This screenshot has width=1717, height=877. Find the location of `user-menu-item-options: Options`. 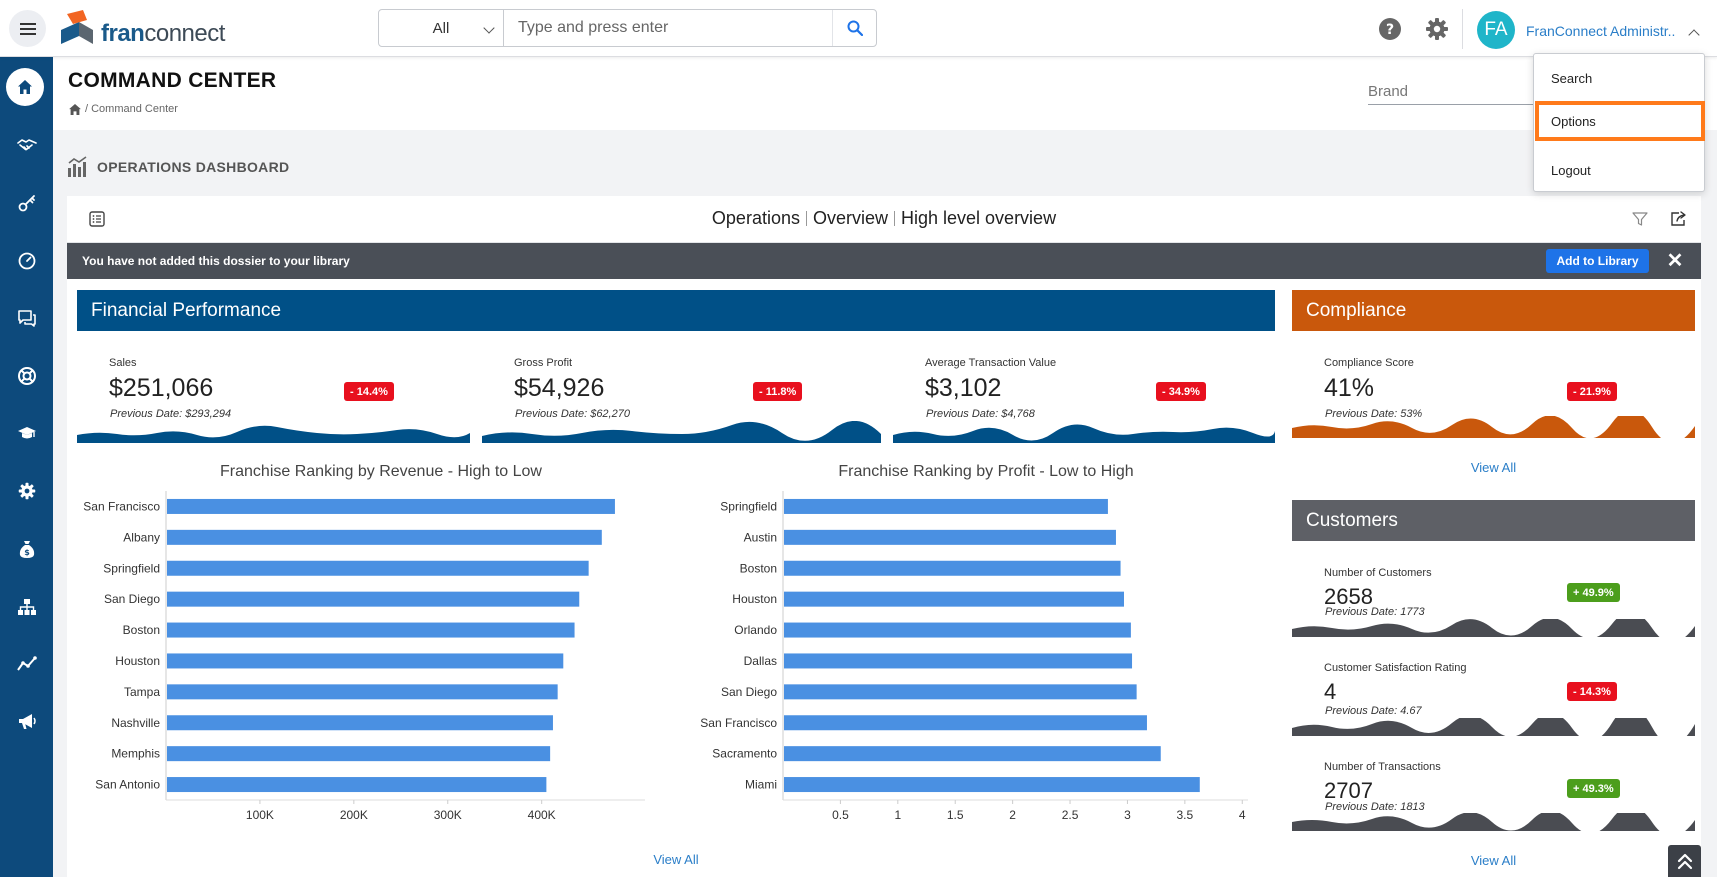

user-menu-item-options: Options is located at coordinates (1620, 121).